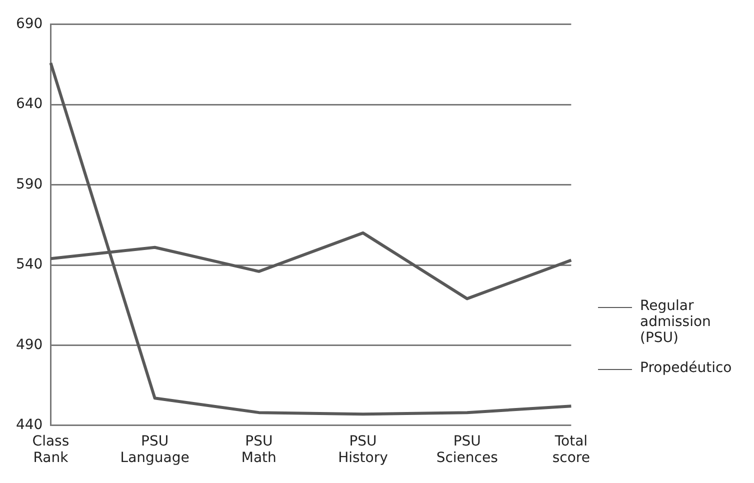 The height and width of the screenshot is (483, 754). I want to click on y-tick-label: 440, so click(29, 425).